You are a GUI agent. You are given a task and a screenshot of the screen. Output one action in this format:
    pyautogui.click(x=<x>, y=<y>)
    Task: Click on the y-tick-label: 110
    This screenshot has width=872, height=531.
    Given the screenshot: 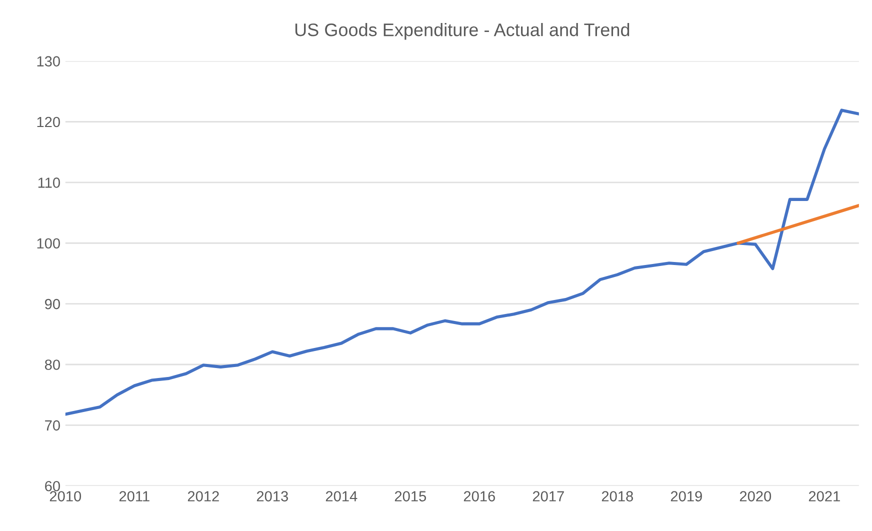 What is the action you would take?
    pyautogui.click(x=49, y=183)
    